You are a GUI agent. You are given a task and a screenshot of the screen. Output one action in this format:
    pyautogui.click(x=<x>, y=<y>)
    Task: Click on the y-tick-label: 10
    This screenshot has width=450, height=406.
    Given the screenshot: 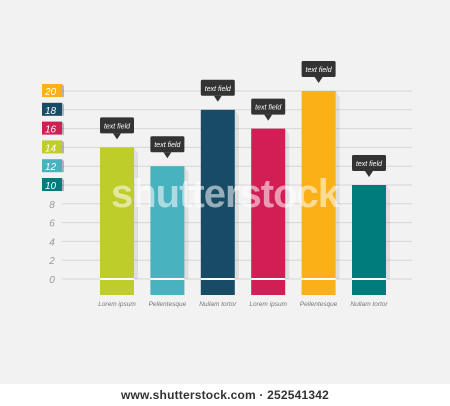 What is the action you would take?
    pyautogui.click(x=51, y=186)
    